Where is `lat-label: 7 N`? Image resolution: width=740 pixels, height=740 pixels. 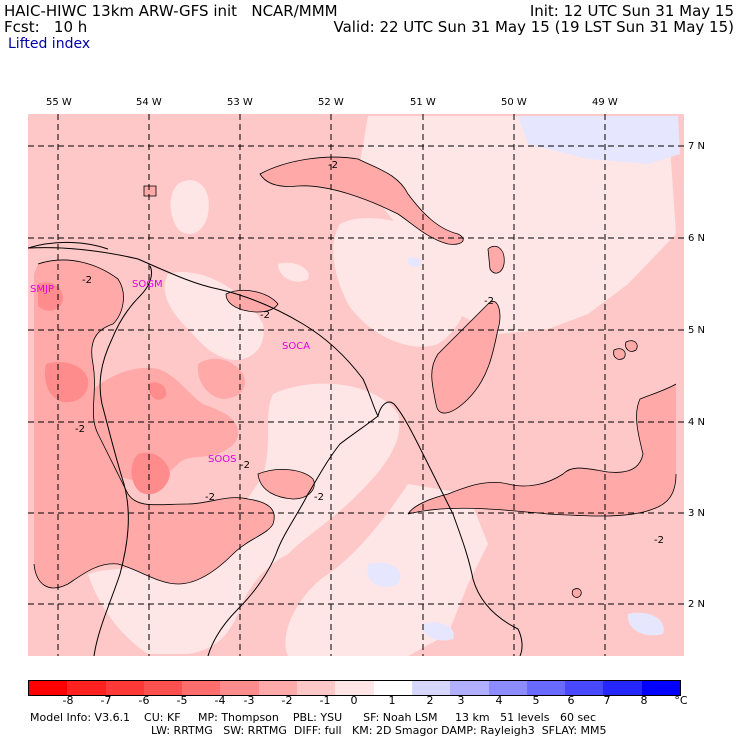
lat-label: 7 N is located at coordinates (697, 146).